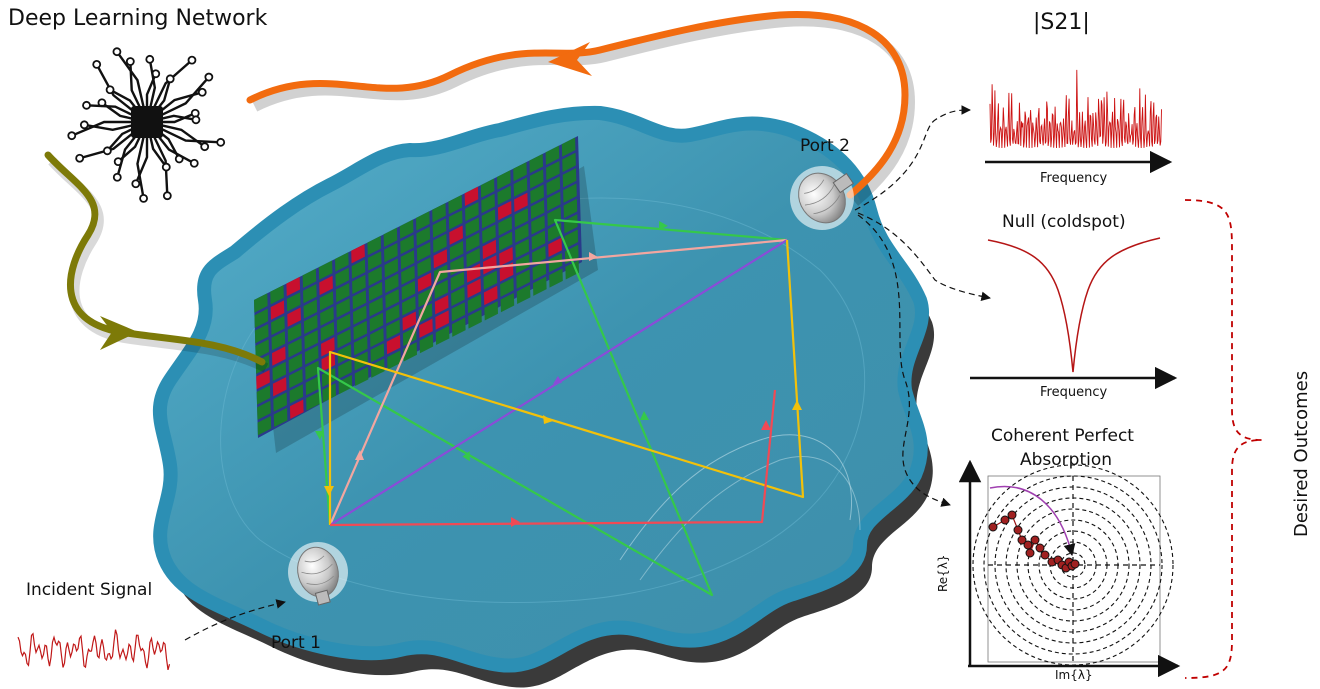 The width and height of the screenshot is (1320, 689). I want to click on incident-signal-label: Incident Signal, so click(89, 590).